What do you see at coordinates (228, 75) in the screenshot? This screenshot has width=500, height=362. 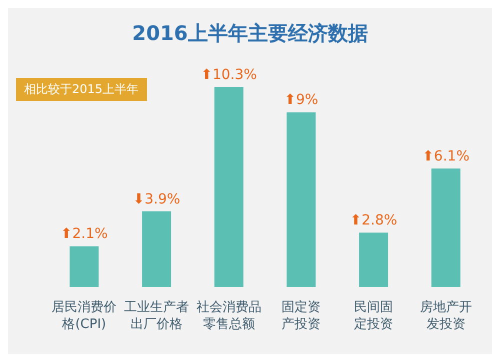 I see `data-label: ⬆10.3%` at bounding box center [228, 75].